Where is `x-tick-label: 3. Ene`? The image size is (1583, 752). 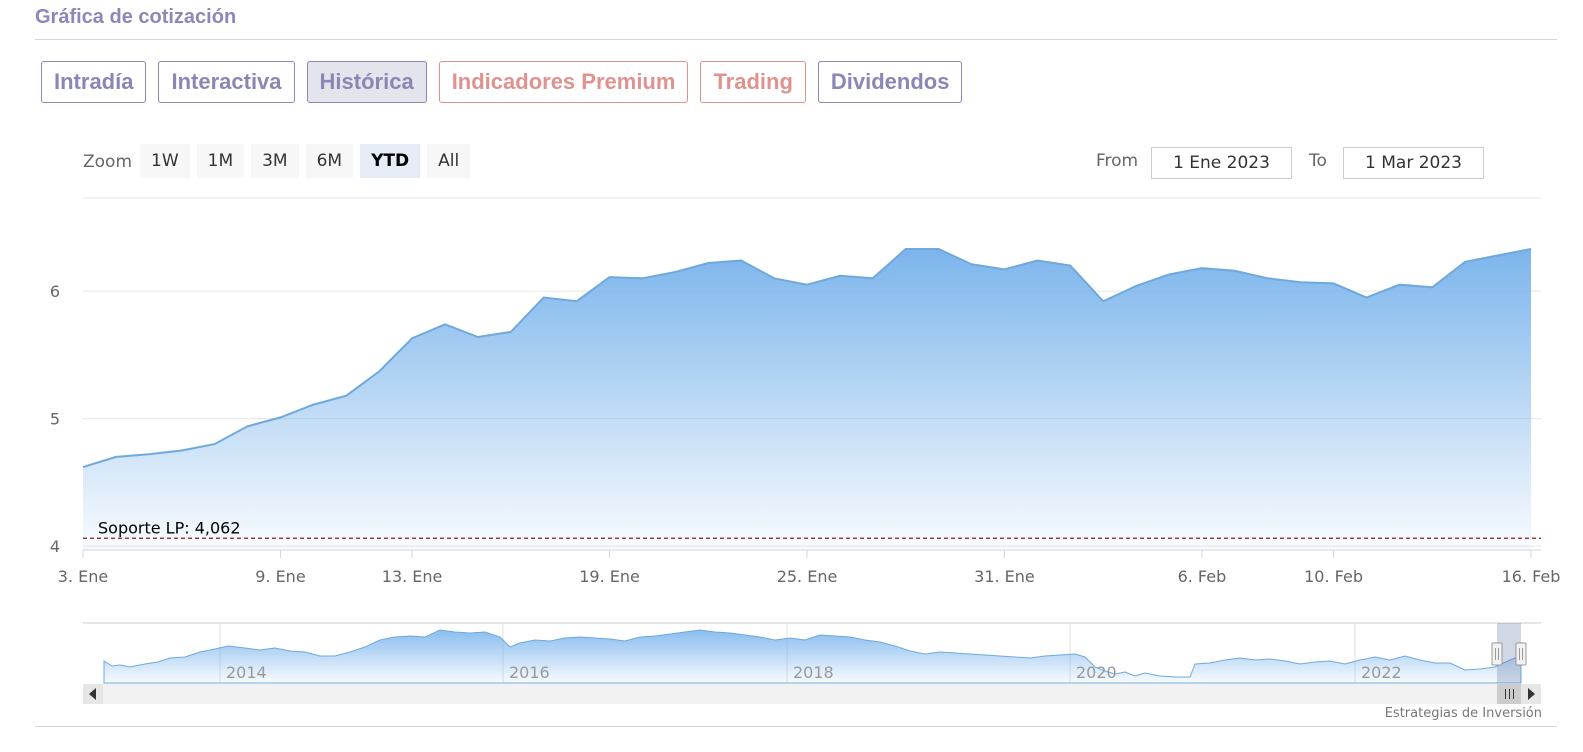 x-tick-label: 3. Ene is located at coordinates (83, 576).